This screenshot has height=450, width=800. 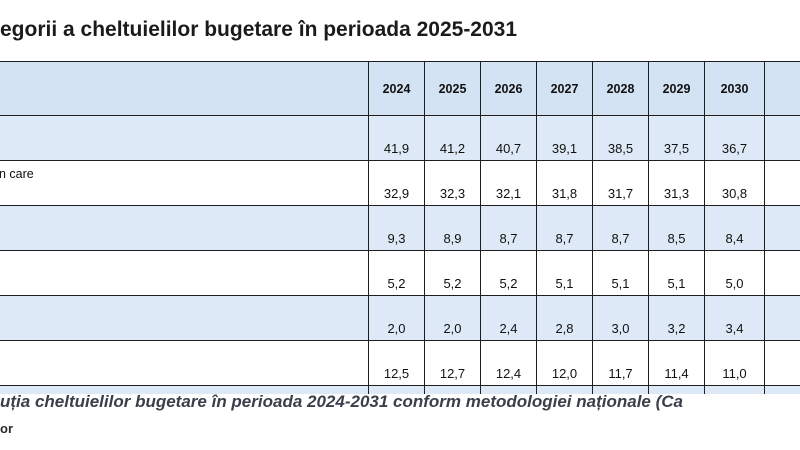 I want to click on table-header-row: 2024 2025 2026 2027 2028 2029 2030, so click(x=400, y=88).